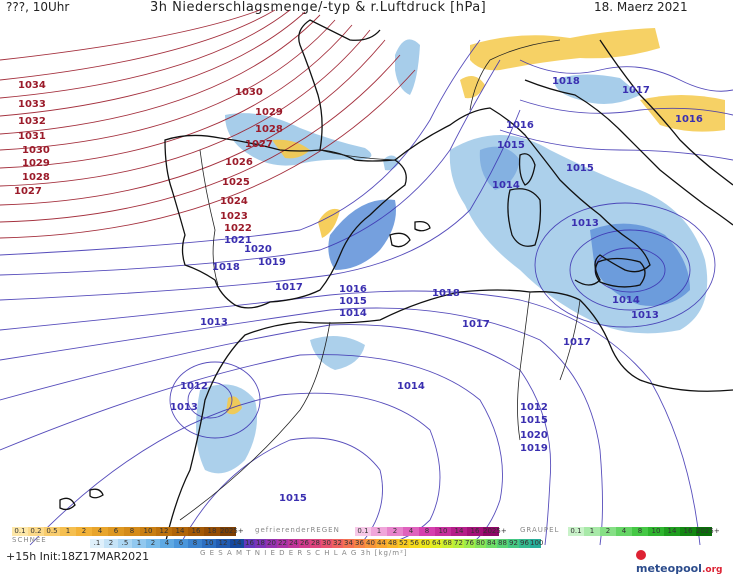 The height and width of the screenshot is (575, 733). I want to click on border-tunisia-libya, so click(570, 340).